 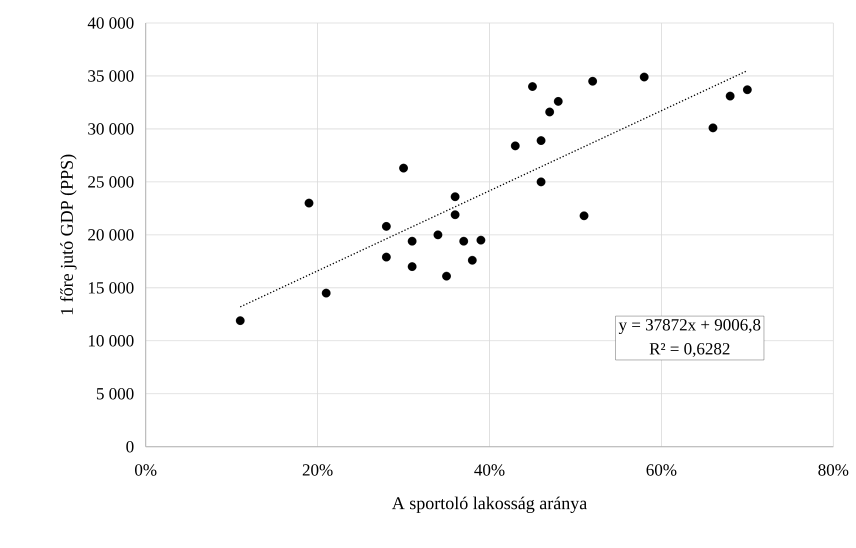 What do you see at coordinates (111, 23) in the screenshot?
I see `y-tick-label: 40 000` at bounding box center [111, 23].